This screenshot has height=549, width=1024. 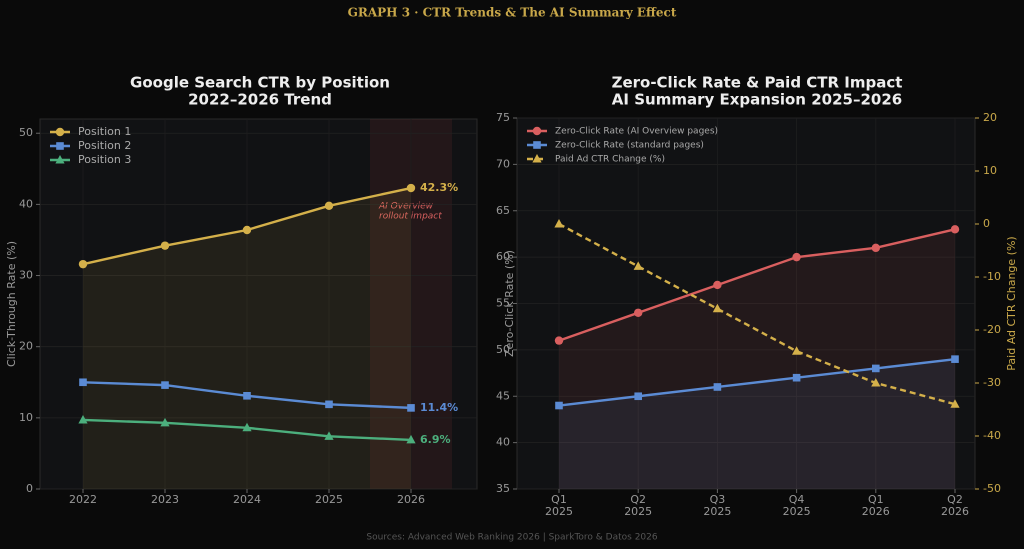 What do you see at coordinates (104, 131) in the screenshot?
I see `legend-label: Position 1` at bounding box center [104, 131].